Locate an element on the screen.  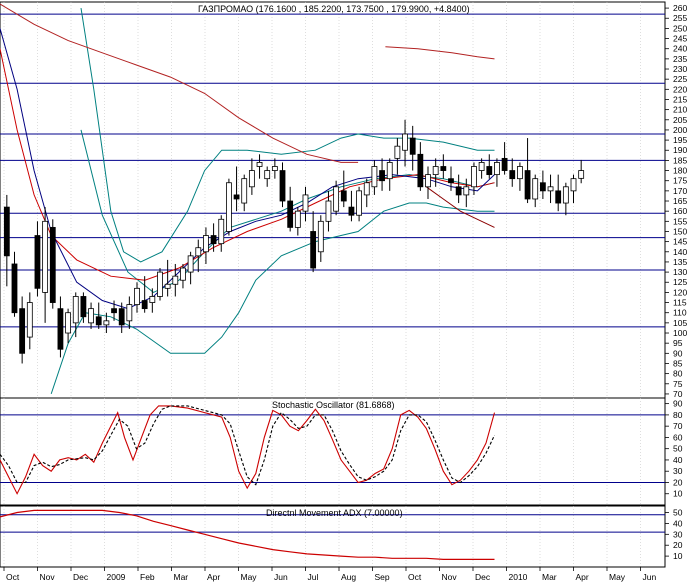
x-tick-label: Apr is located at coordinates (213, 577).